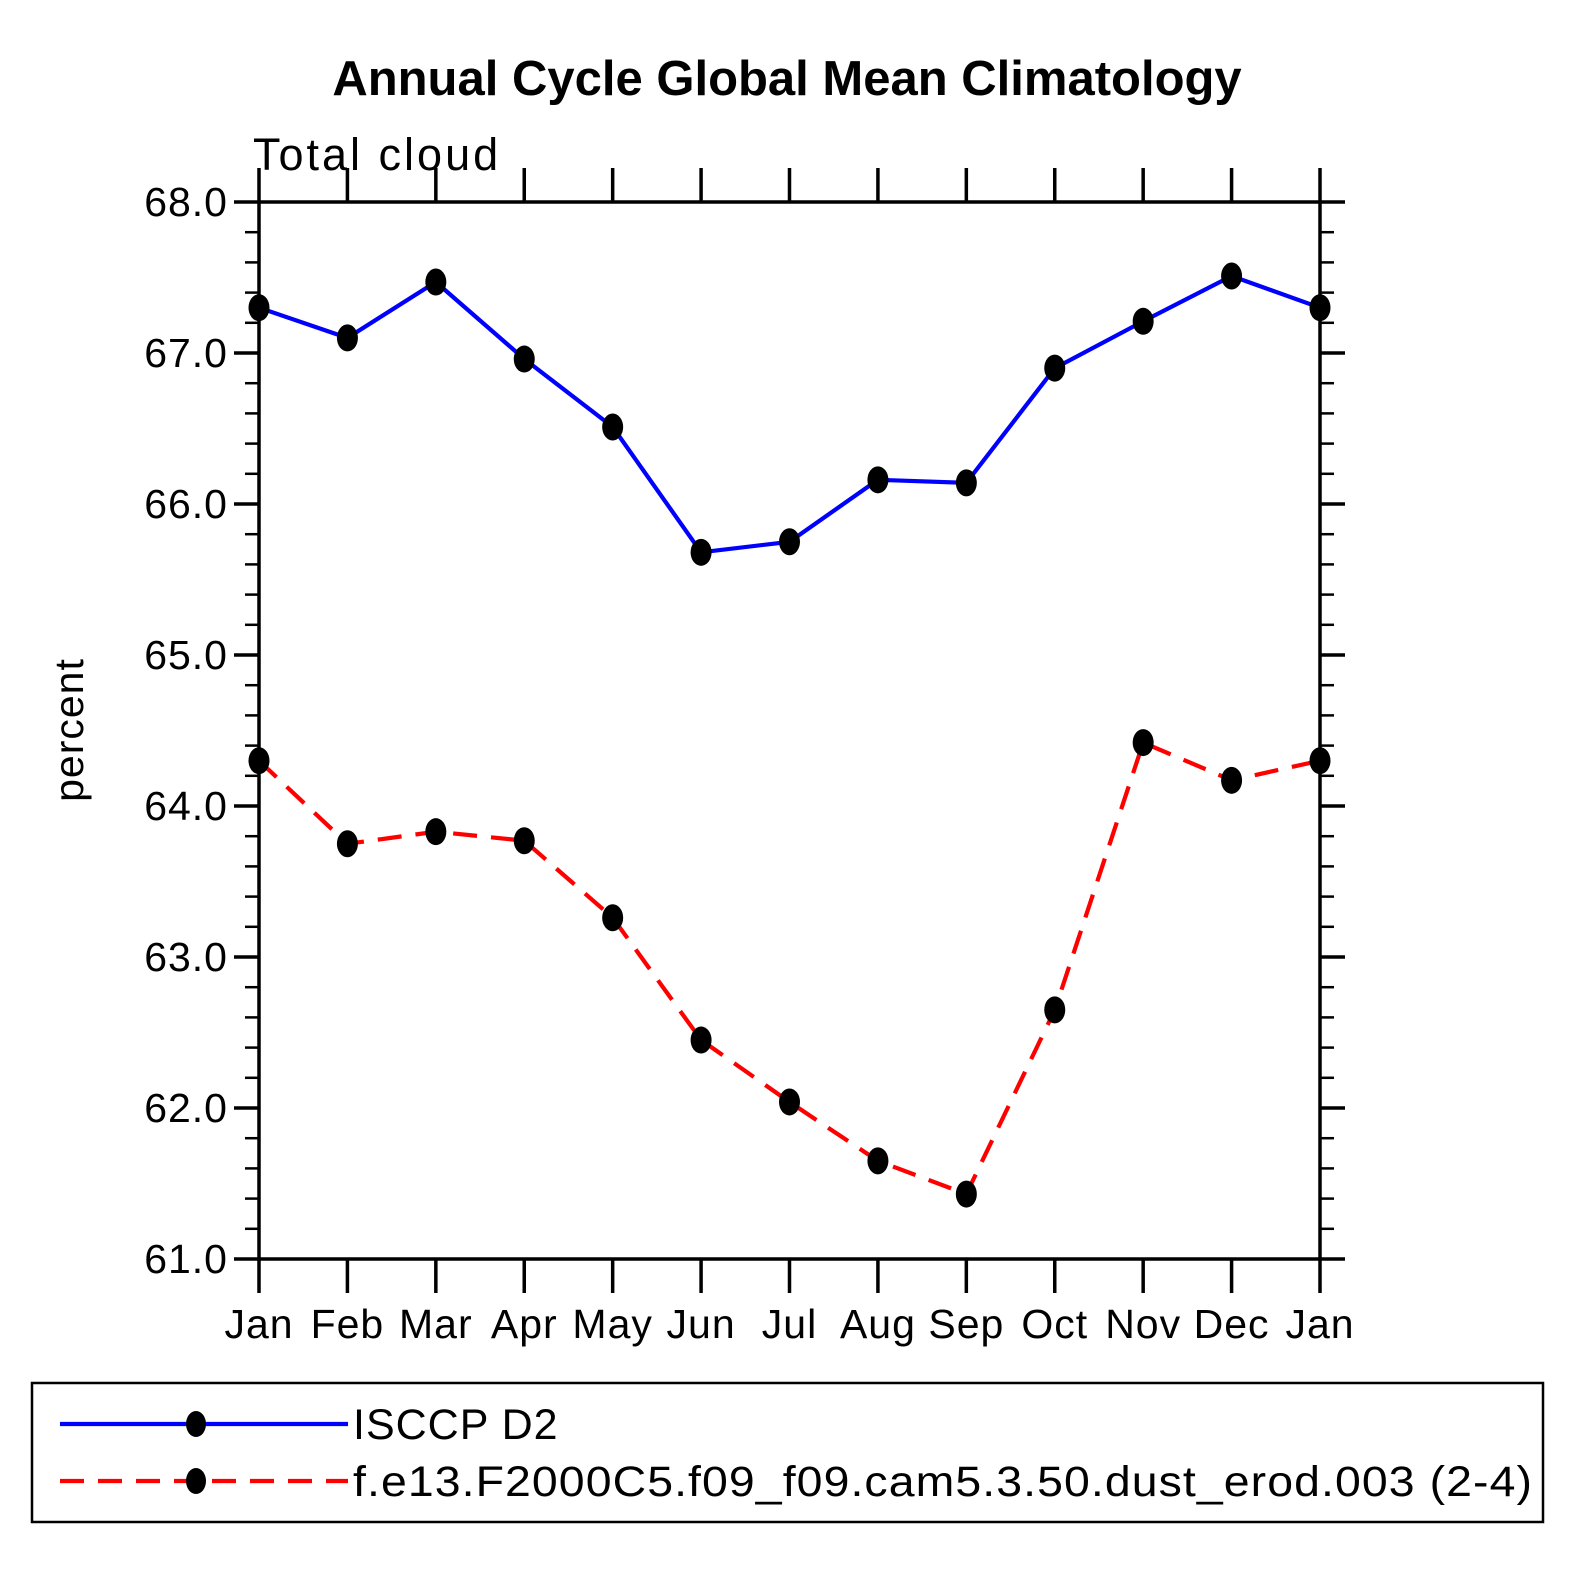  Describe the element at coordinates (789, 414) in the screenshot. I see `series-line` at that location.